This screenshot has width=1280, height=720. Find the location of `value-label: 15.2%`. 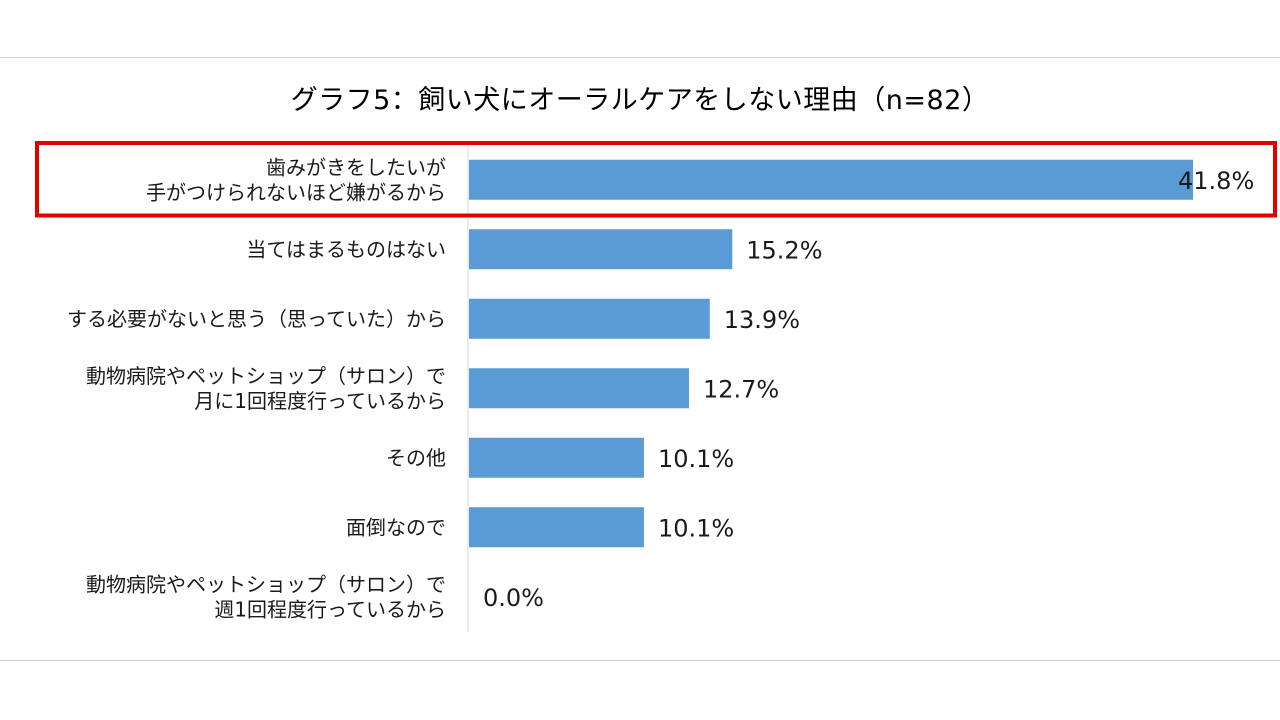

value-label: 15.2% is located at coordinates (784, 250).